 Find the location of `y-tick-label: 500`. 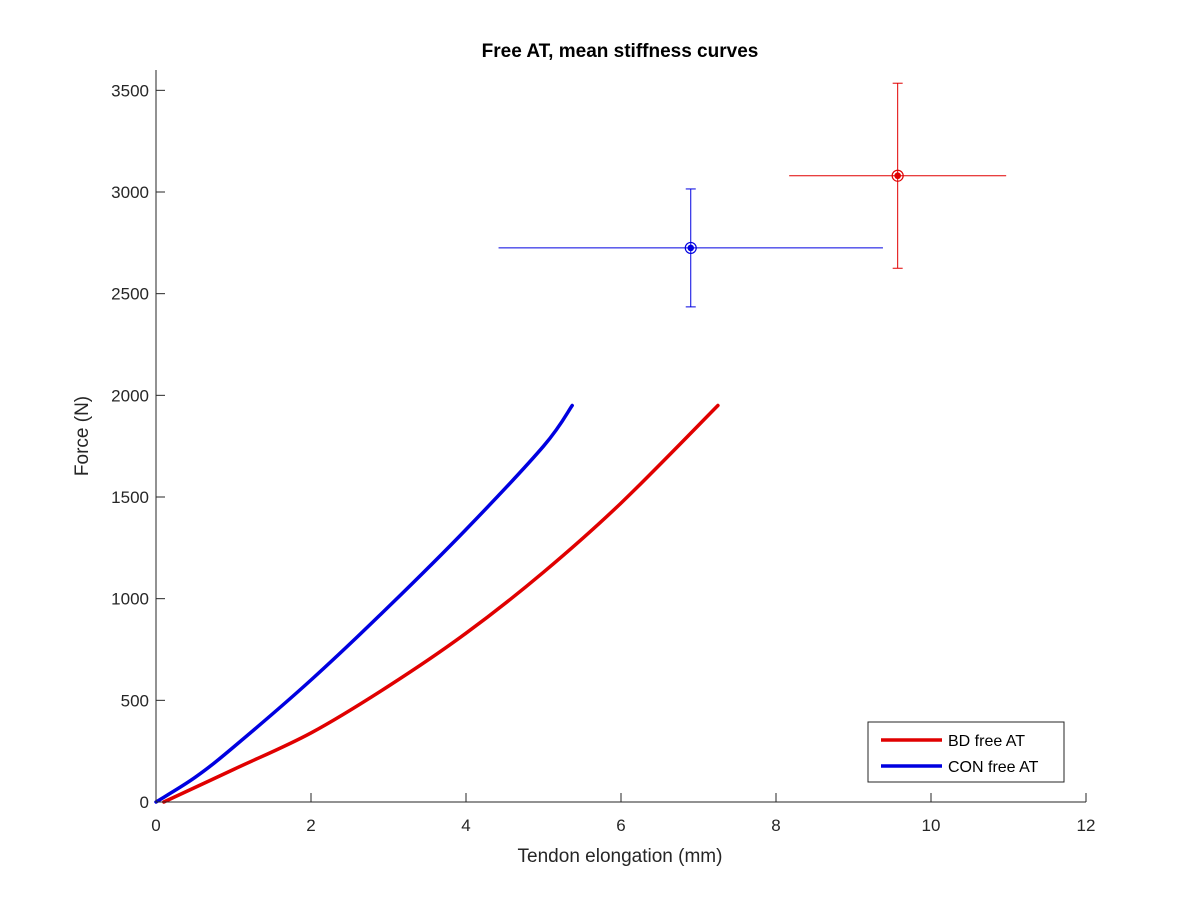

y-tick-label: 500 is located at coordinates (135, 700).